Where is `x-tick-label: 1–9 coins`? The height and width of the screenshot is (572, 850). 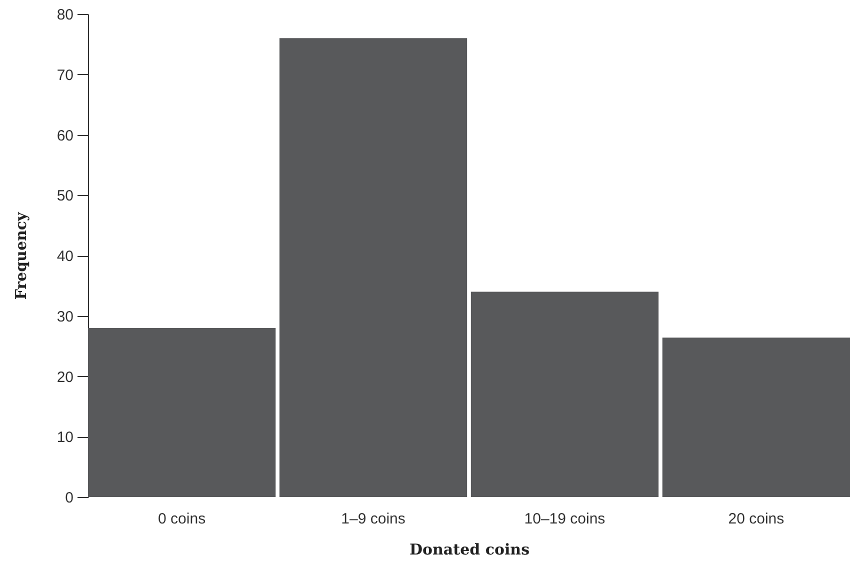
x-tick-label: 1–9 coins is located at coordinates (373, 519).